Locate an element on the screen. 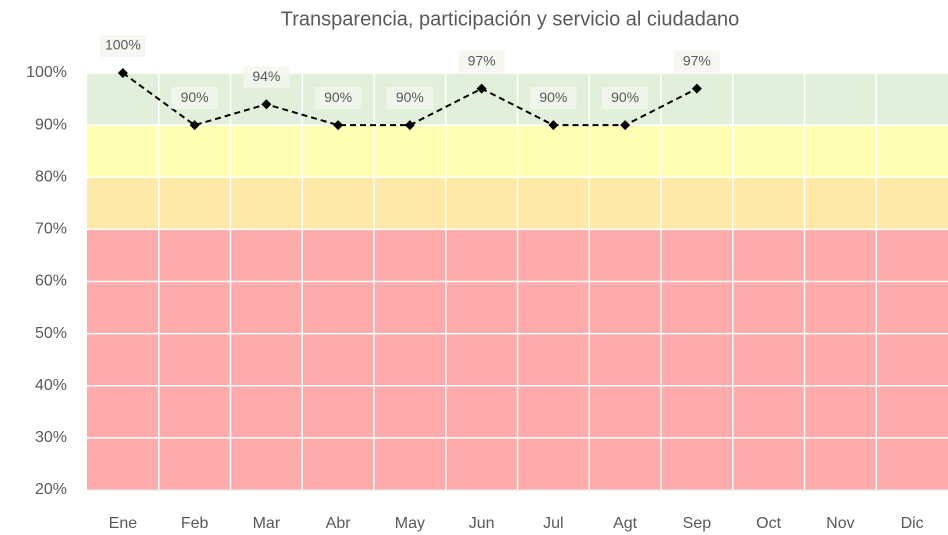  y-tick-label: 30% is located at coordinates (51, 437).